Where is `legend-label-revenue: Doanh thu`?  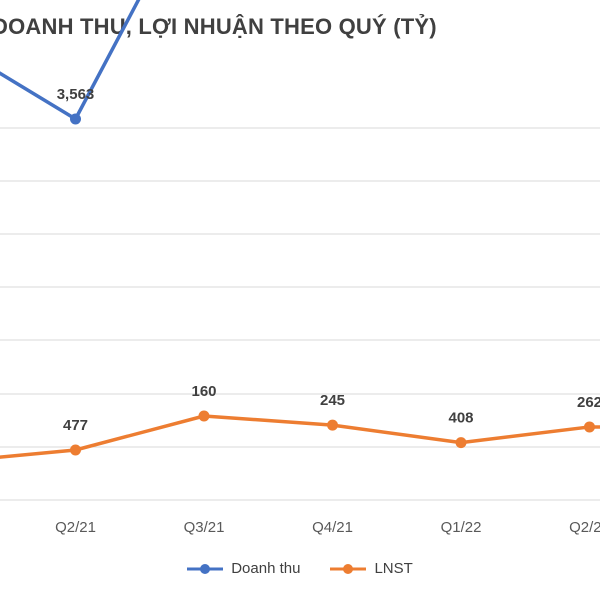 legend-label-revenue: Doanh thu is located at coordinates (266, 568).